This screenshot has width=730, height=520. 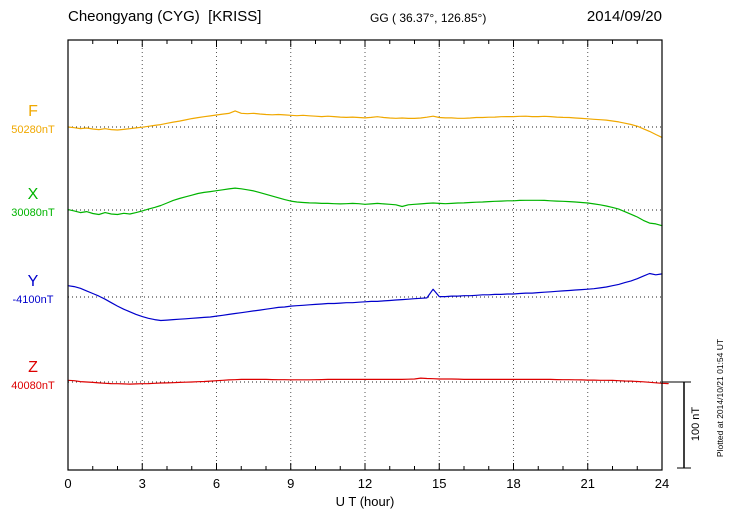 What do you see at coordinates (33, 367) in the screenshot?
I see `series-name-z: Z` at bounding box center [33, 367].